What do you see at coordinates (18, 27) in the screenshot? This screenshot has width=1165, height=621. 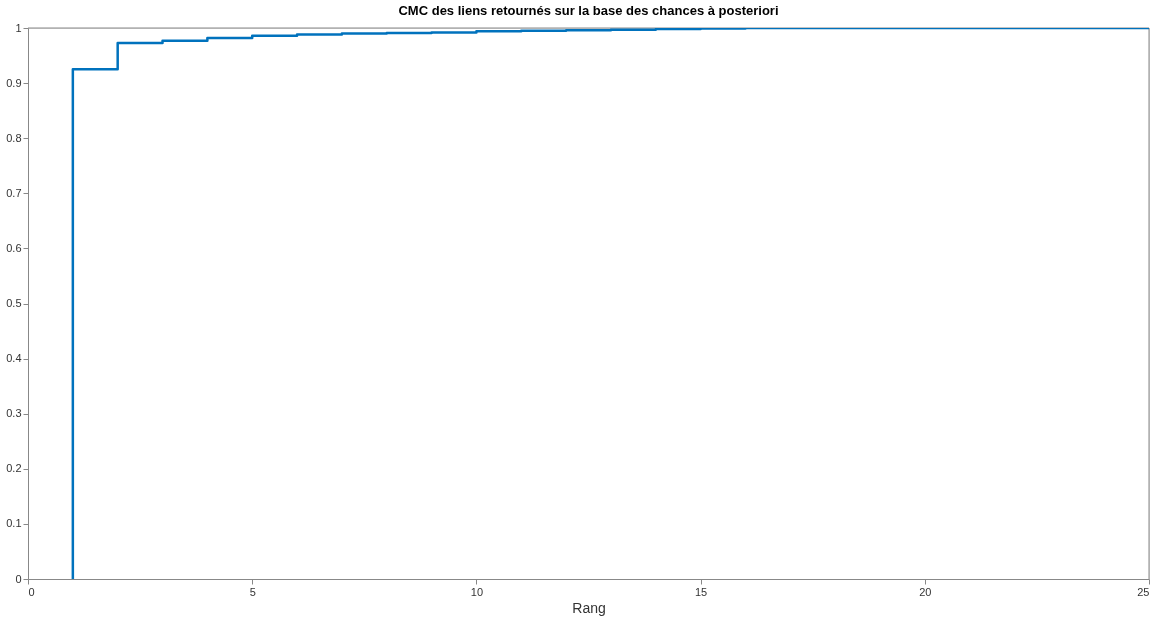 I see `y-tick-label: 1` at bounding box center [18, 27].